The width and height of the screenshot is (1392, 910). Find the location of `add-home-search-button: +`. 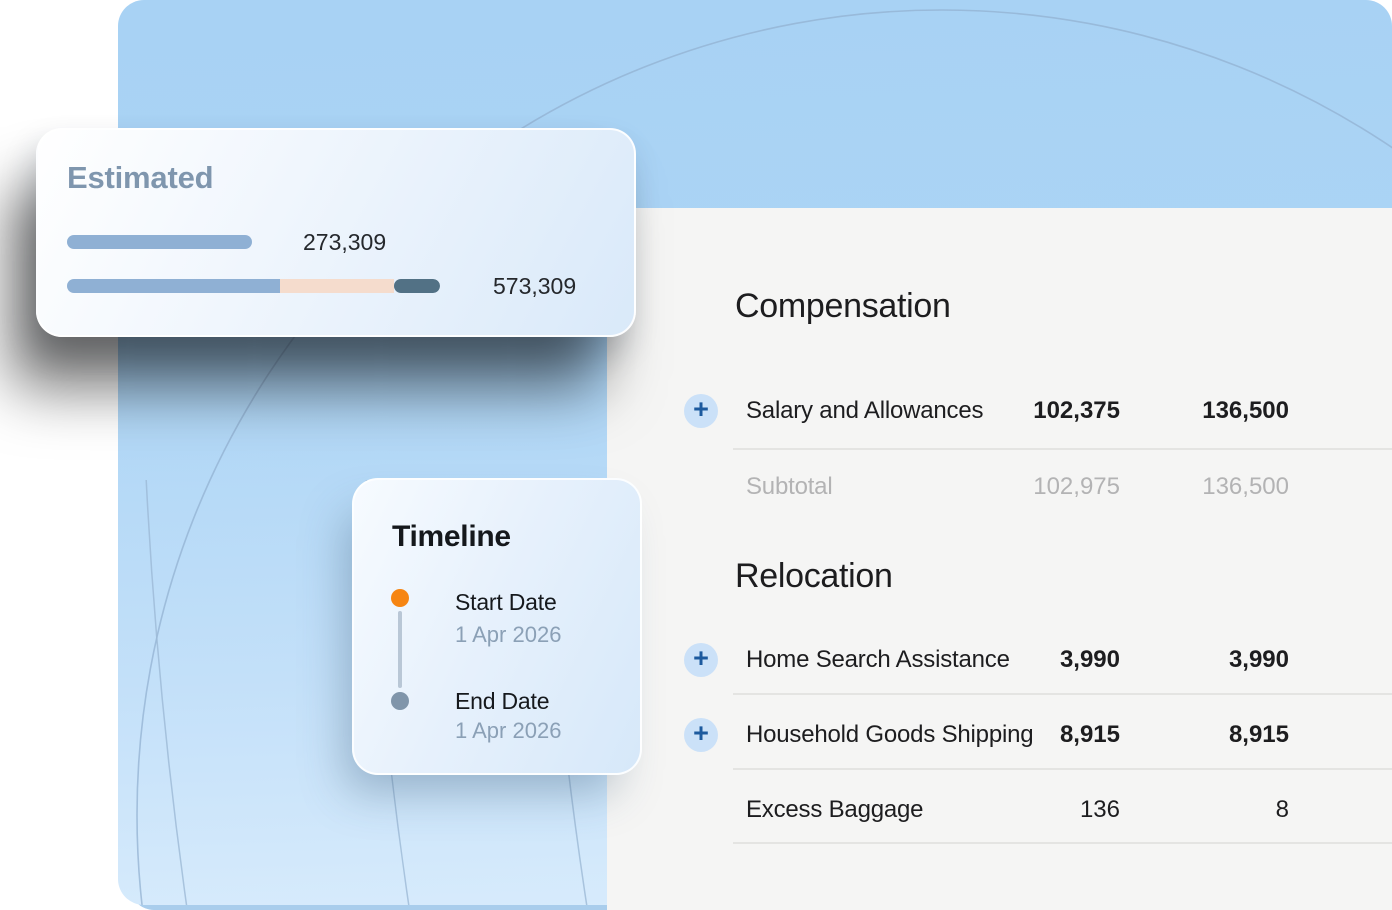

add-home-search-button: + is located at coordinates (701, 660).